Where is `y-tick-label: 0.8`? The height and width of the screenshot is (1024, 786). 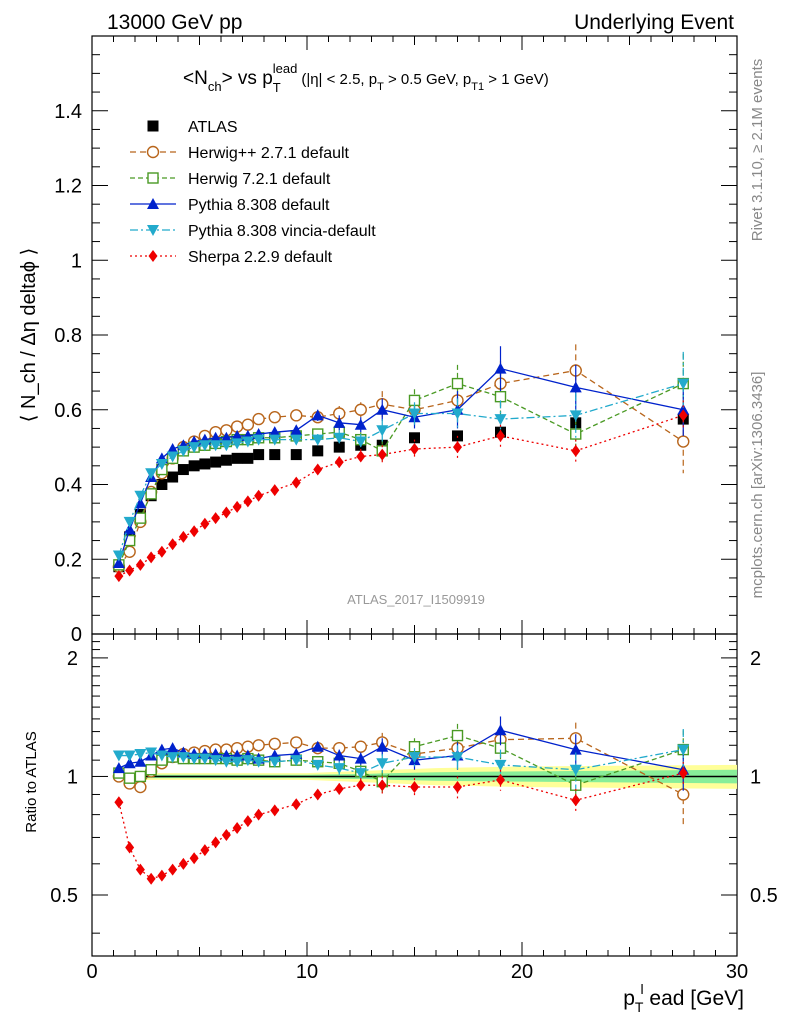
y-tick-label: 0.8 is located at coordinates (68, 336).